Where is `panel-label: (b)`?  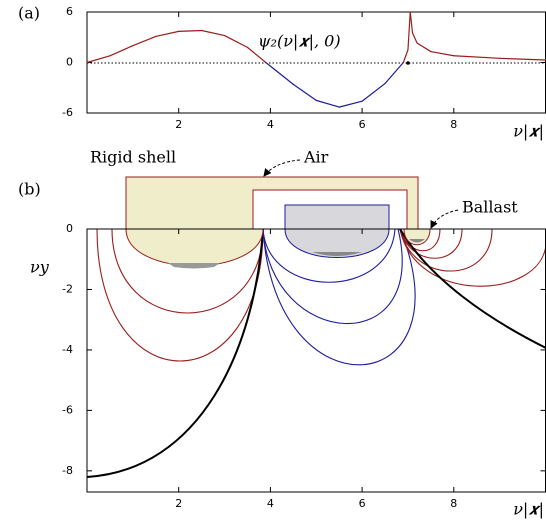
panel-label: (b) is located at coordinates (29, 189).